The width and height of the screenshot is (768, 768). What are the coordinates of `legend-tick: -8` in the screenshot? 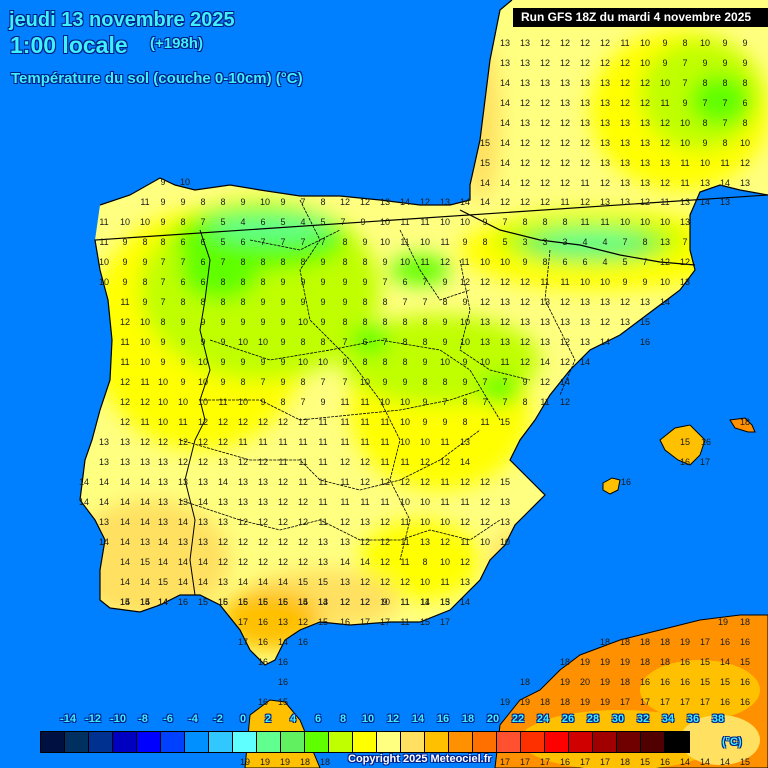 It's located at (143, 719).